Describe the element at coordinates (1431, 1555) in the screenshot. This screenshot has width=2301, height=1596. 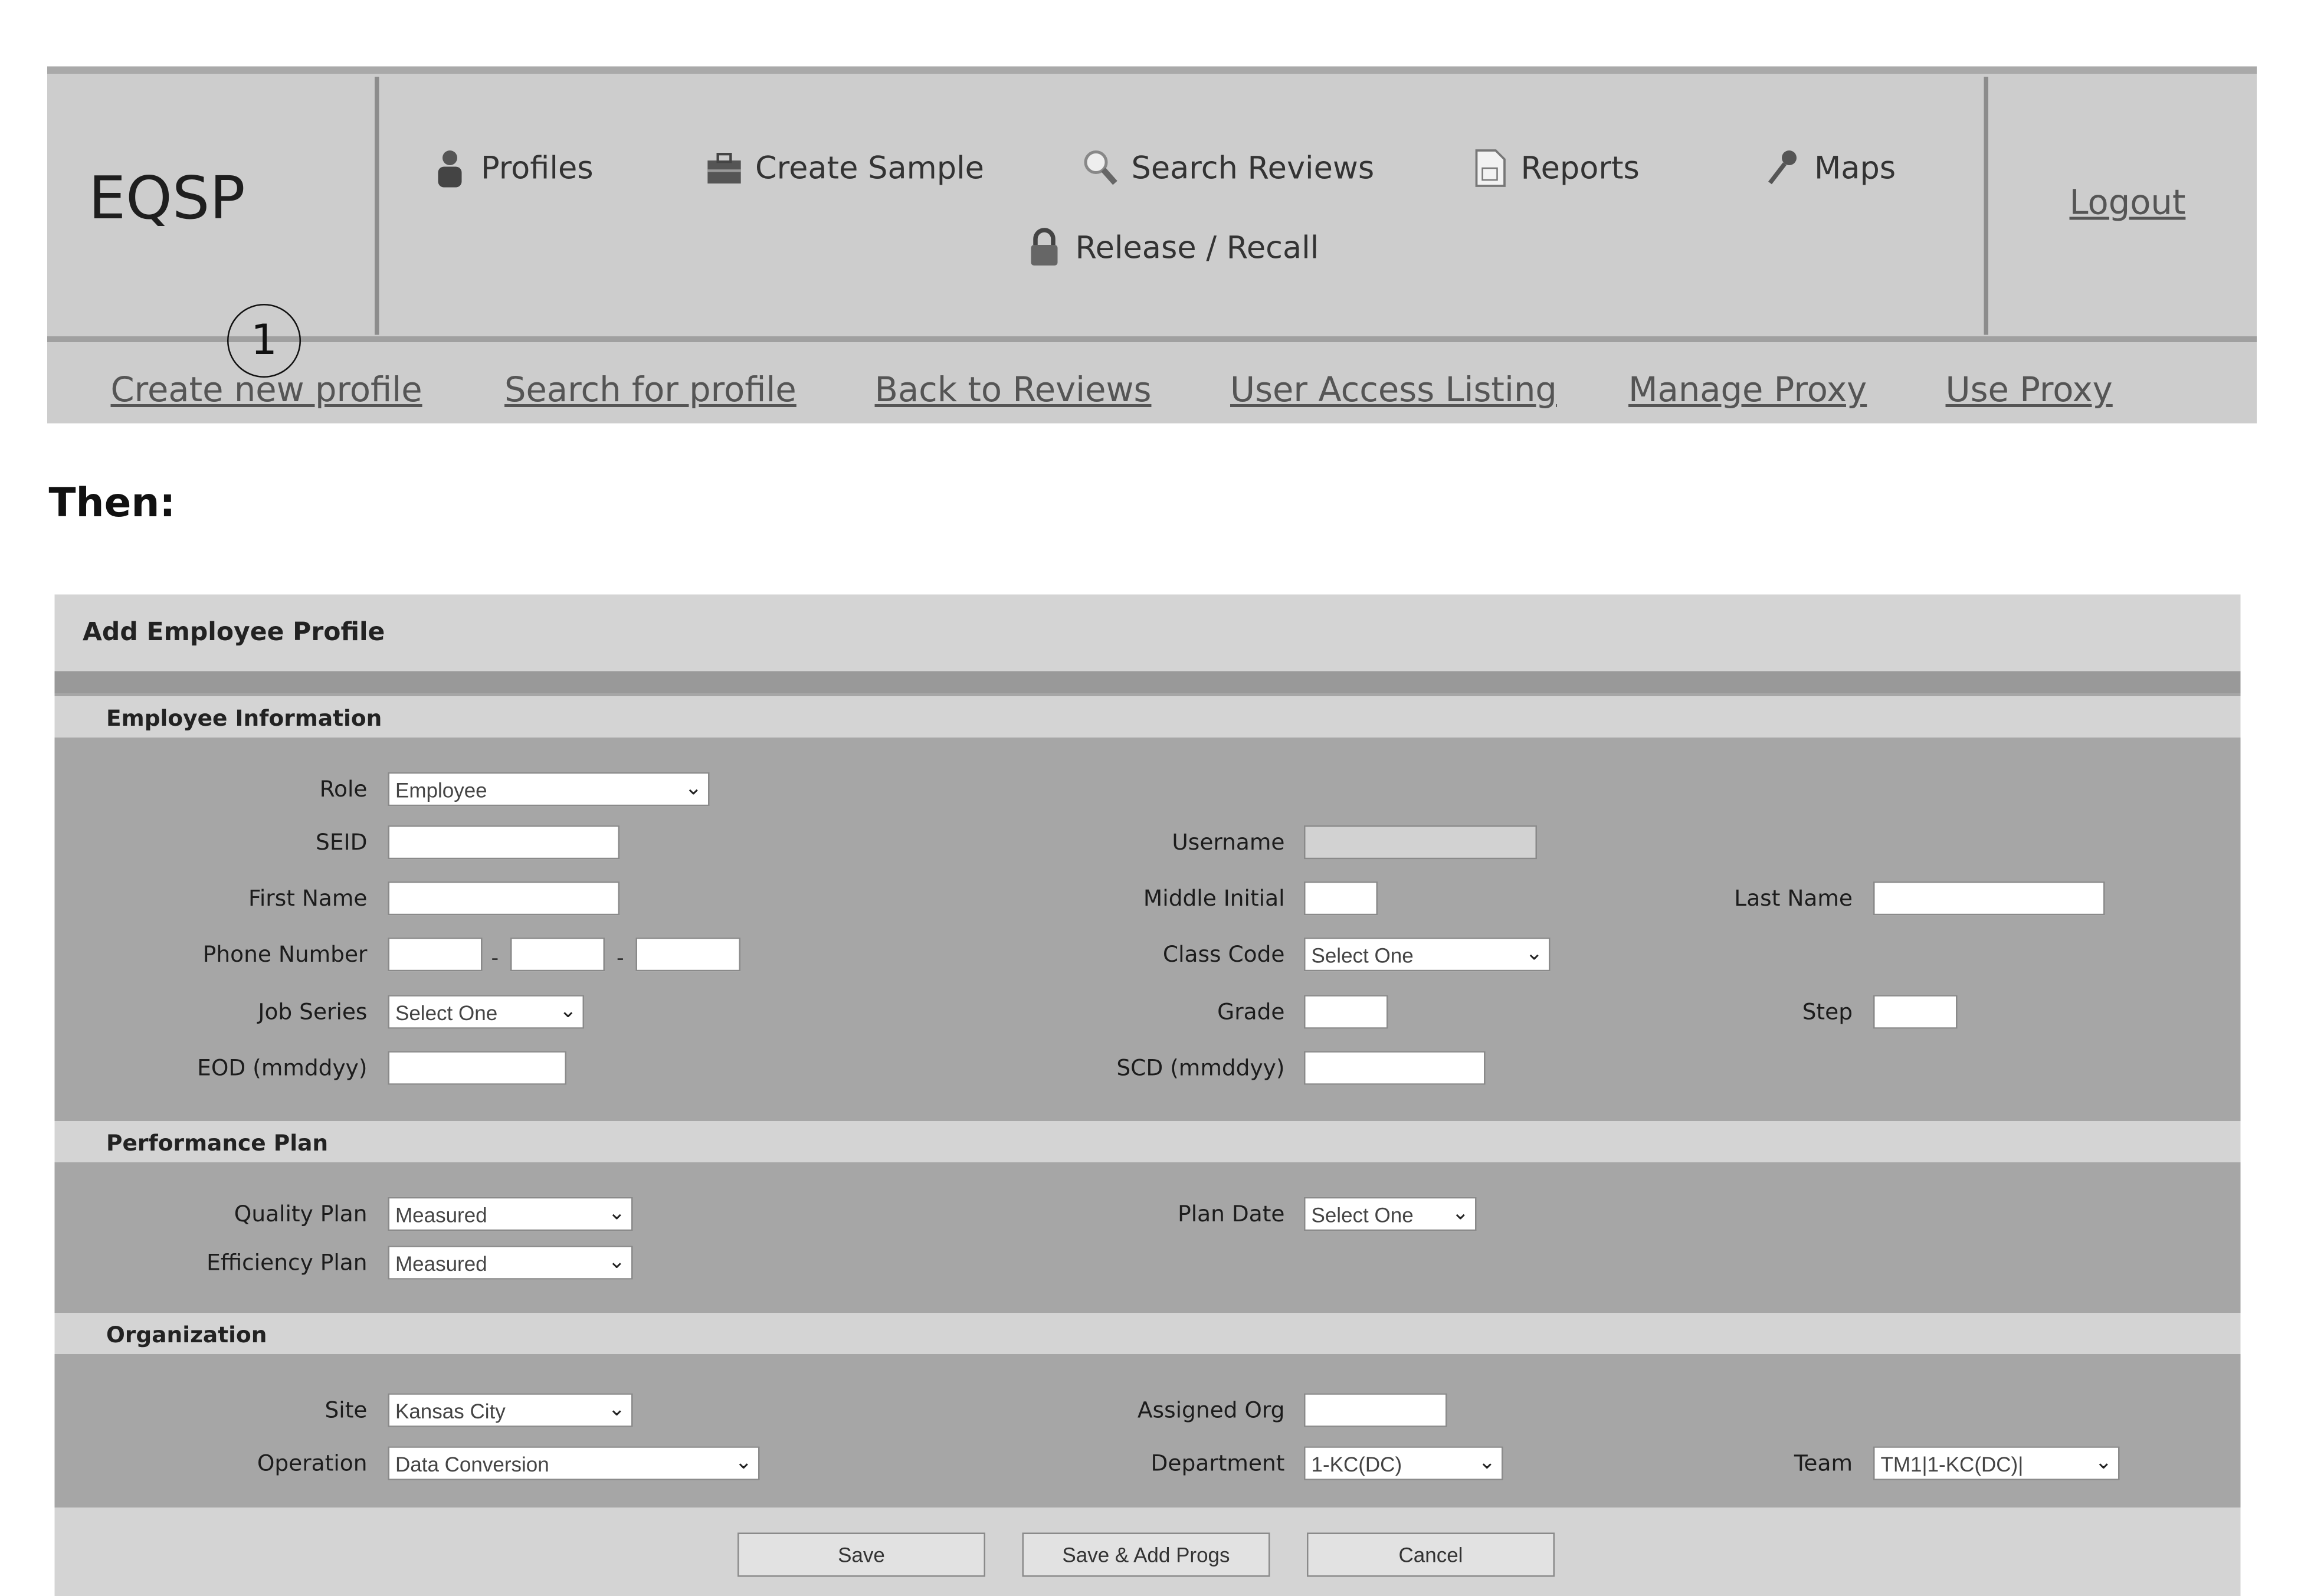
I see `cancel-button: Cancel` at that location.